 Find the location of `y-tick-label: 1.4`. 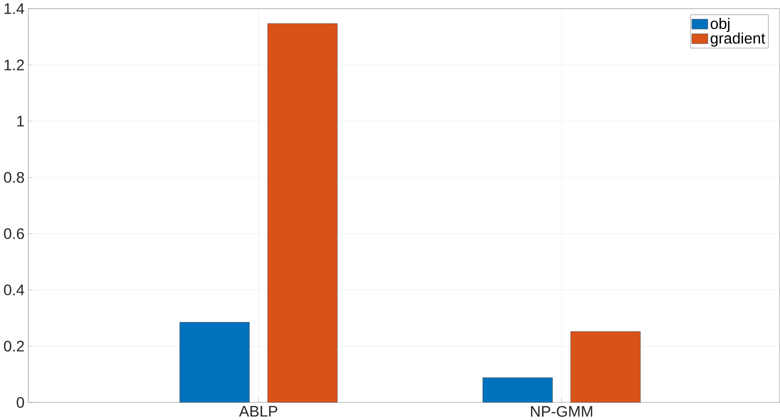

y-tick-label: 1.4 is located at coordinates (14, 8).